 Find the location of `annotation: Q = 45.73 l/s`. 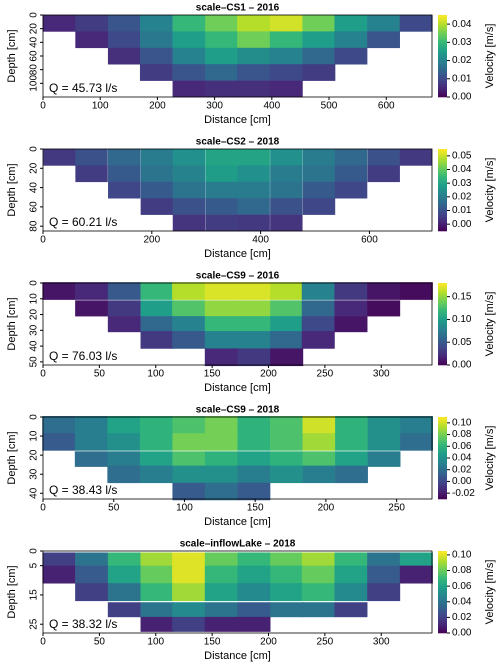

annotation: Q = 45.73 l/s is located at coordinates (83, 88).